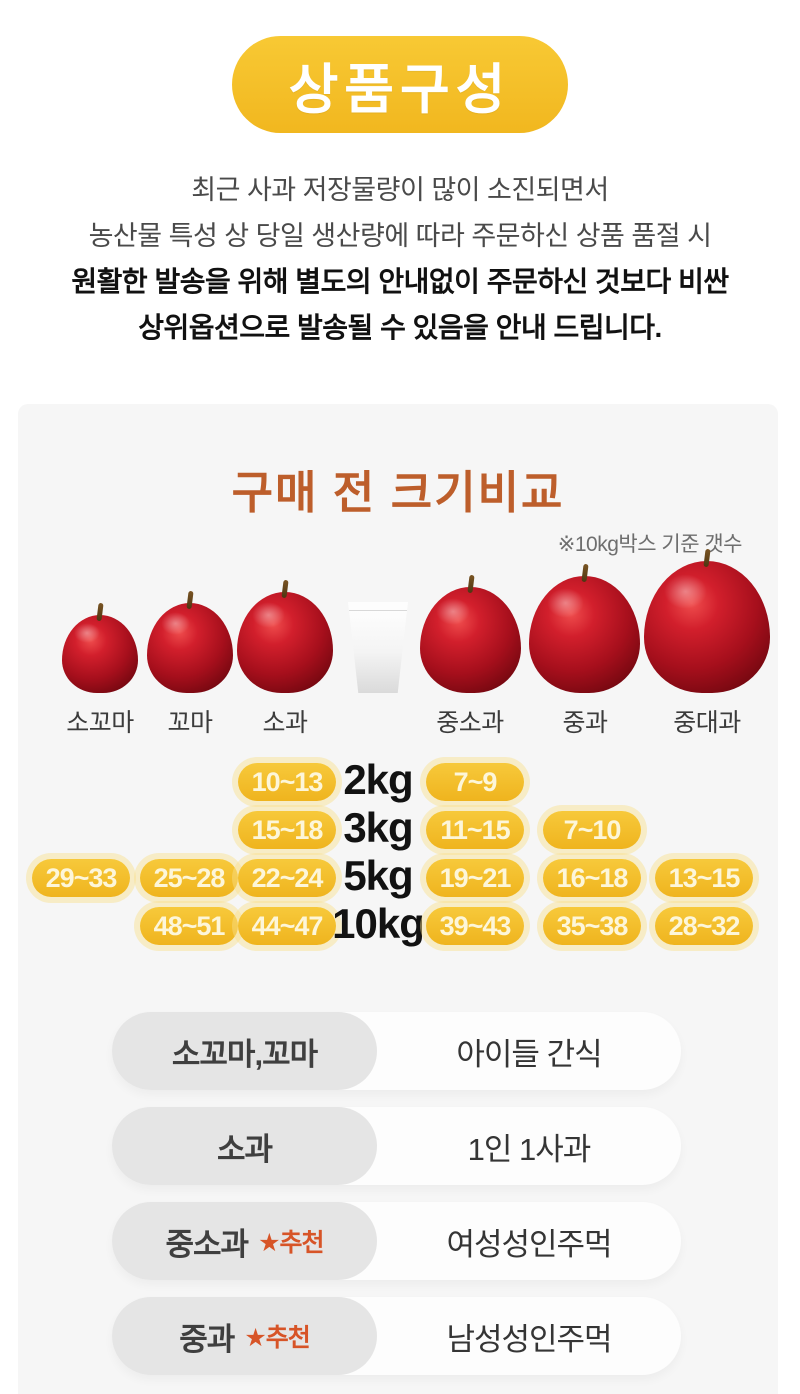 Image resolution: width=800 pixels, height=1394 pixels. What do you see at coordinates (704, 878) in the screenshot?
I see `count-pill-5kg-jungdaegwa: 13~15` at bounding box center [704, 878].